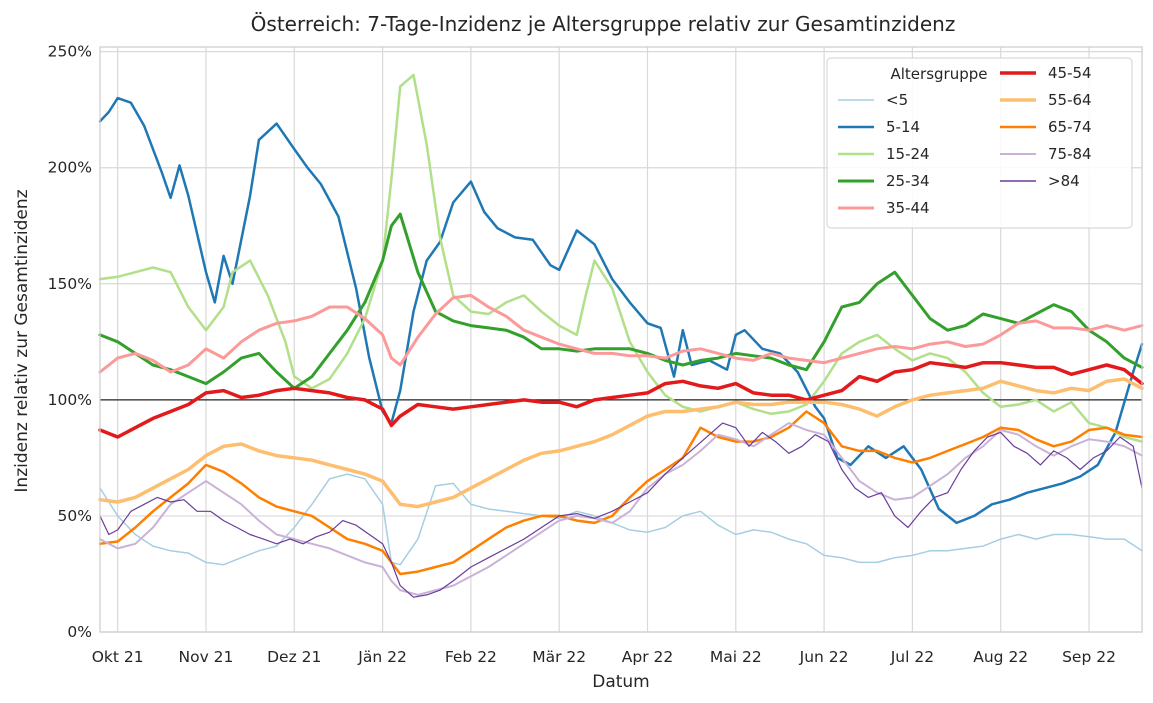  I want to click on legend-entry: 25-34, so click(908, 181).